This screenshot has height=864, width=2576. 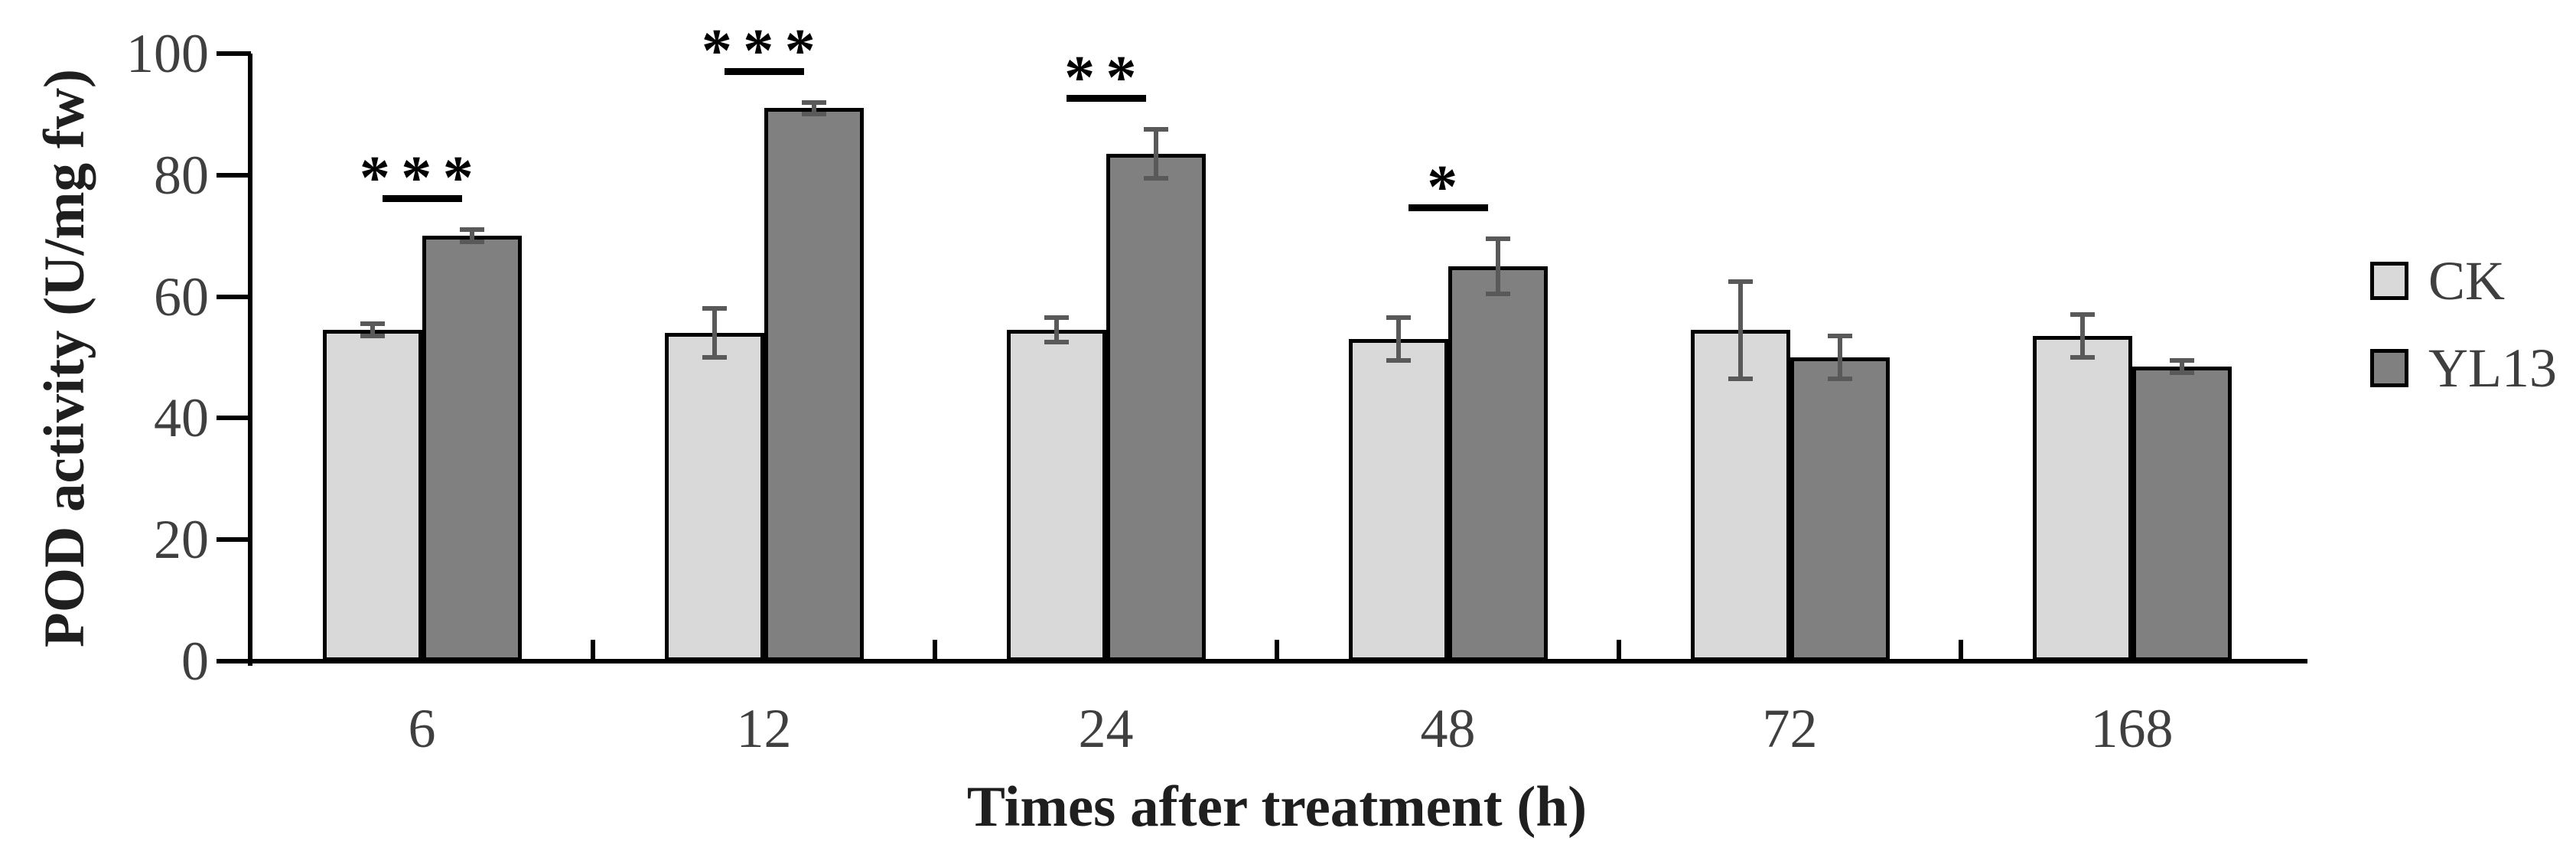 What do you see at coordinates (472, 449) in the screenshot?
I see `bar-yl13-6h` at bounding box center [472, 449].